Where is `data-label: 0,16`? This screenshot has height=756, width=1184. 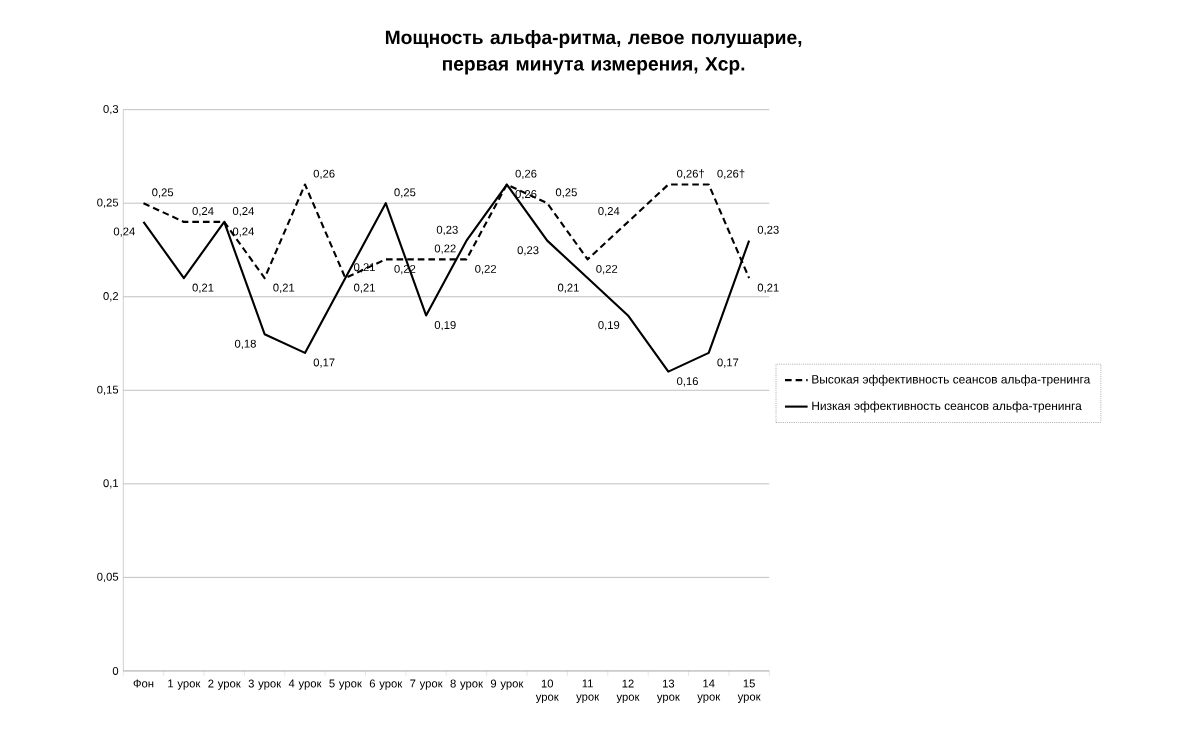
data-label: 0,16 is located at coordinates (687, 382).